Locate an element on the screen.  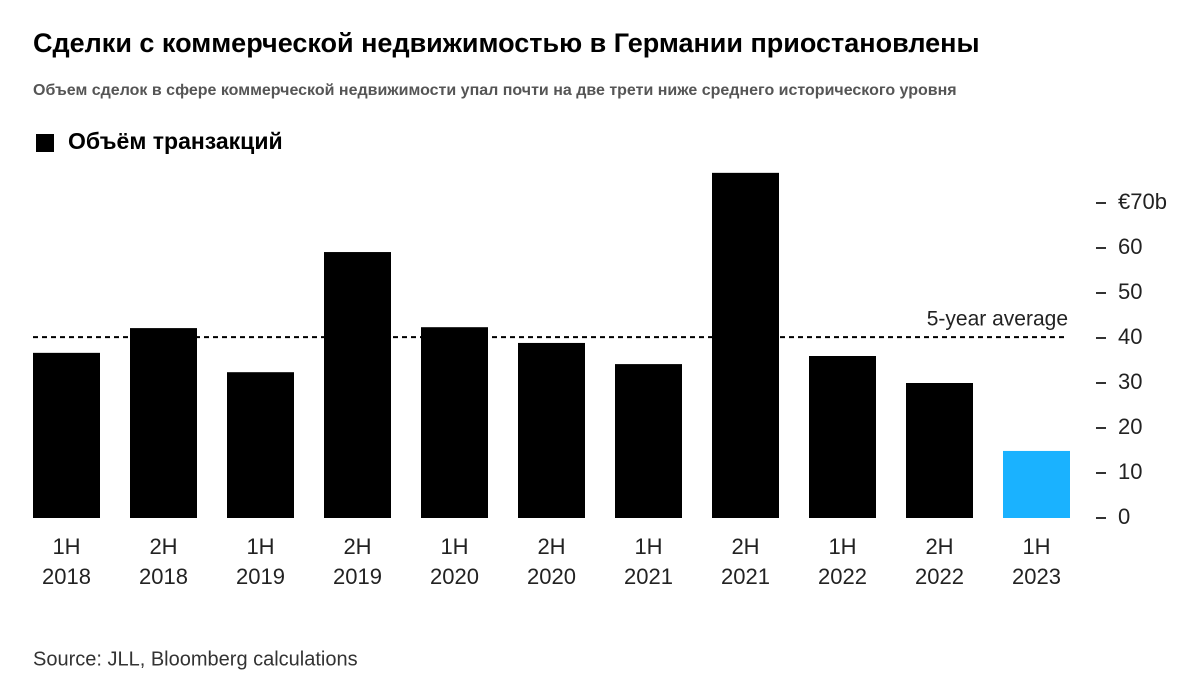
y-tick-label: 40 is located at coordinates (1130, 336).